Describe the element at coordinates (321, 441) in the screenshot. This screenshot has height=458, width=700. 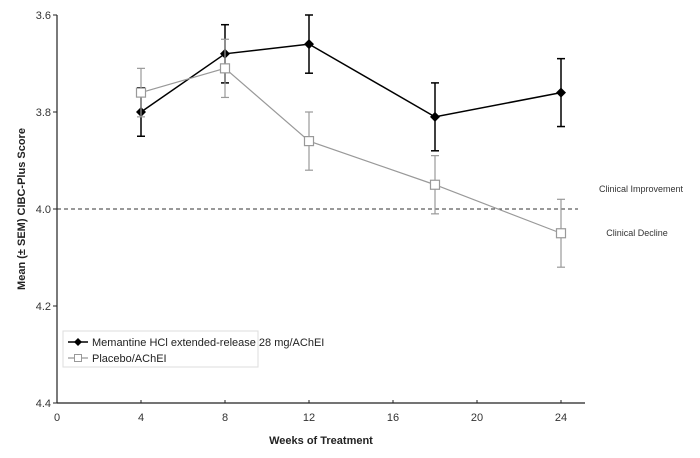
I see `x-axis-title: Weeks of Treatment` at that location.